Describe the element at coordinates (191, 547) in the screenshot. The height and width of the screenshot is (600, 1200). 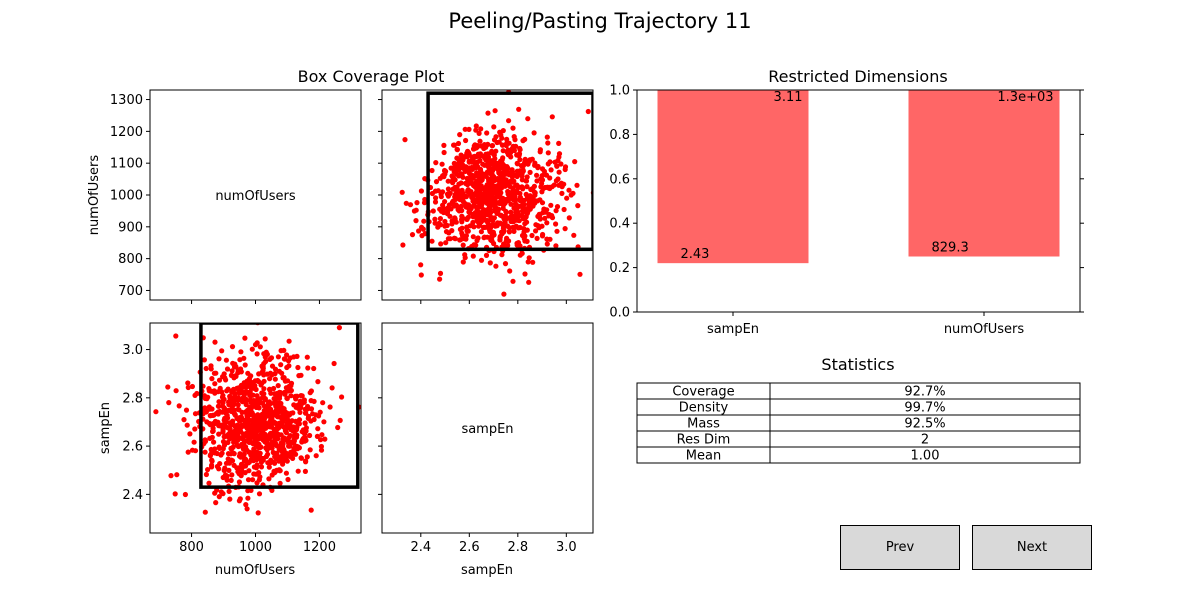
I see `x-tick-label: 800` at that location.